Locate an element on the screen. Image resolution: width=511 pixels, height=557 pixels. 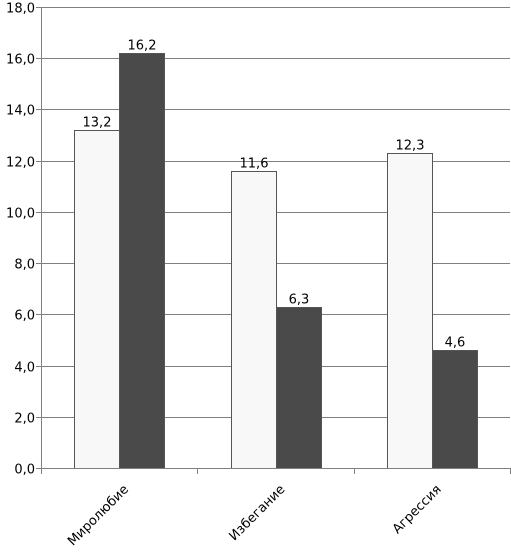
category-label: Избегание is located at coordinates (258, 513).